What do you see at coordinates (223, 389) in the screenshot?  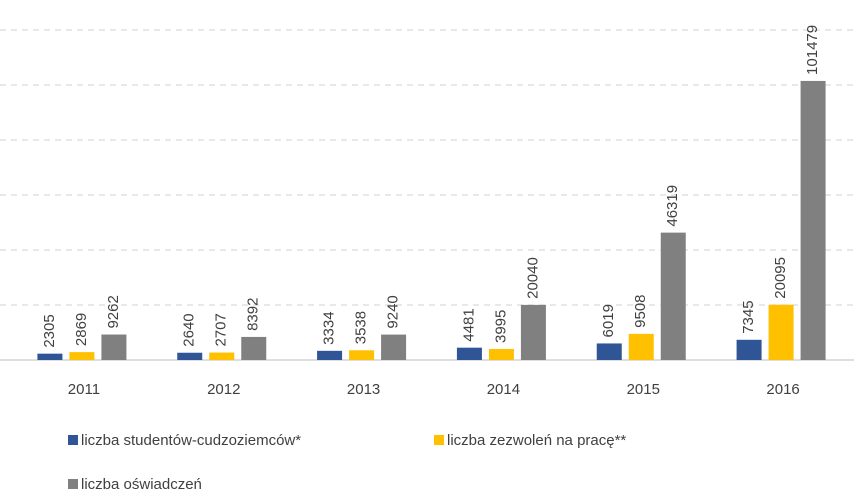 I see `x-tick-label: 2012` at bounding box center [223, 389].